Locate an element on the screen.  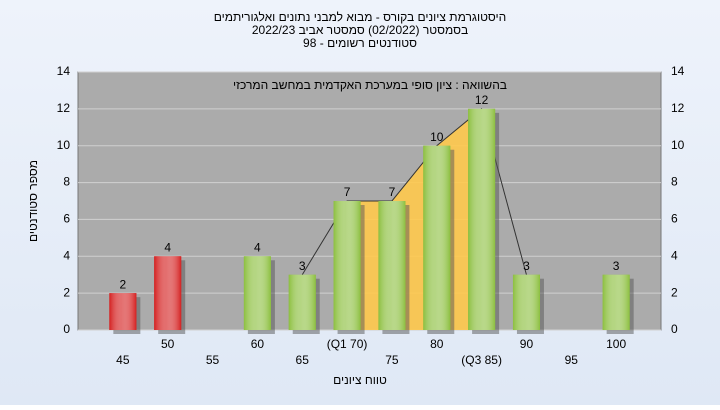
y-tick-label: 6 is located at coordinates (66, 219).